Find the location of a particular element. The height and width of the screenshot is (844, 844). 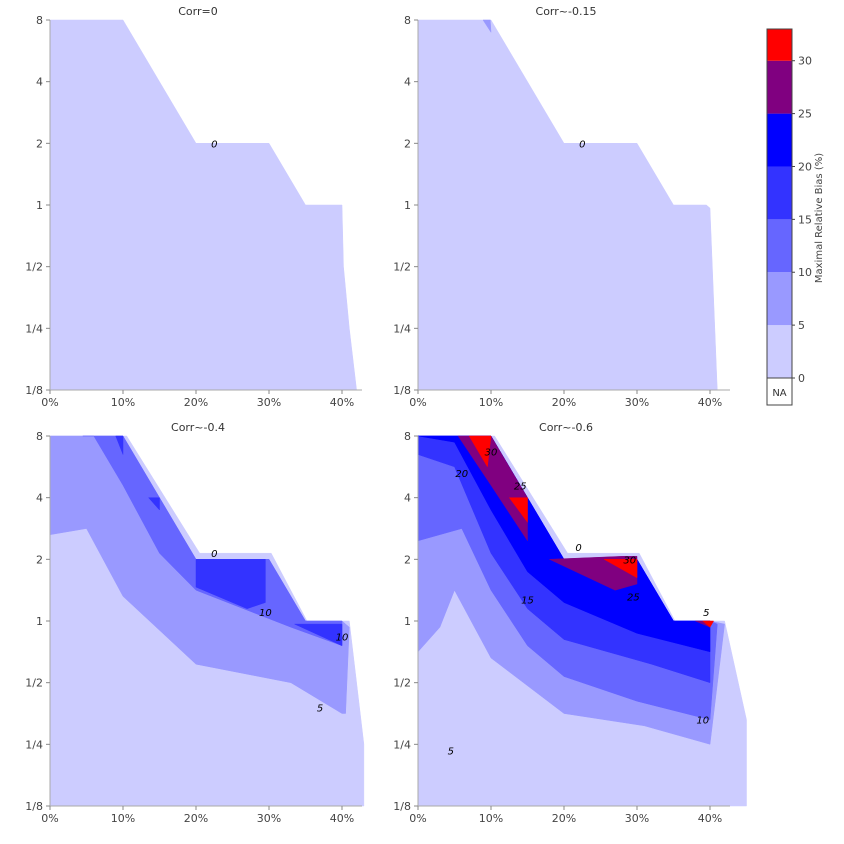

colorbar-tick-label: 25 is located at coordinates (805, 114).